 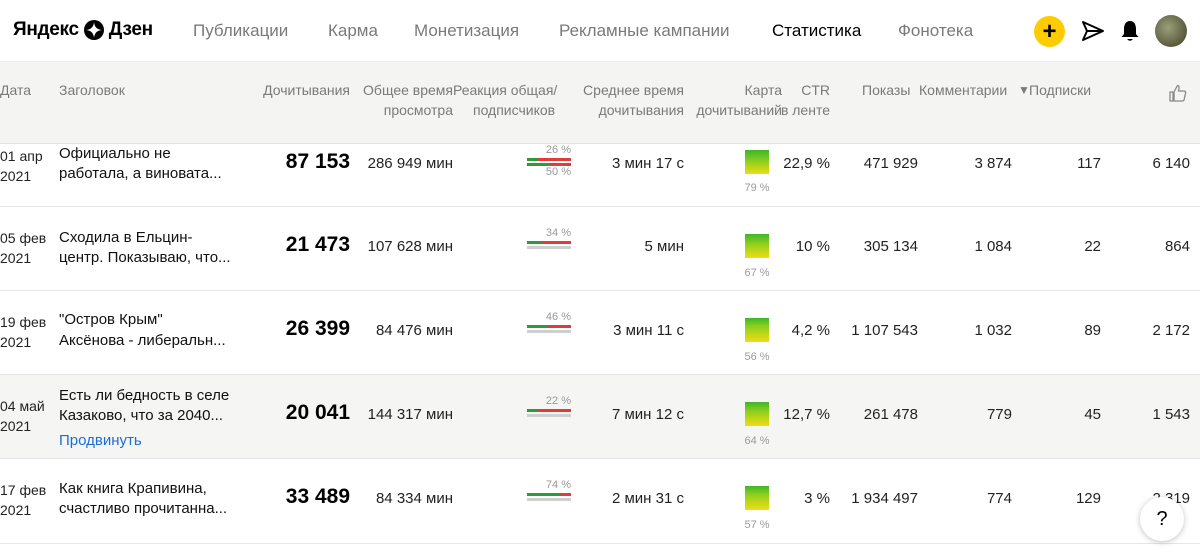 What do you see at coordinates (111, 319) in the screenshot?
I see `row-title: "Остров Крым"` at bounding box center [111, 319].